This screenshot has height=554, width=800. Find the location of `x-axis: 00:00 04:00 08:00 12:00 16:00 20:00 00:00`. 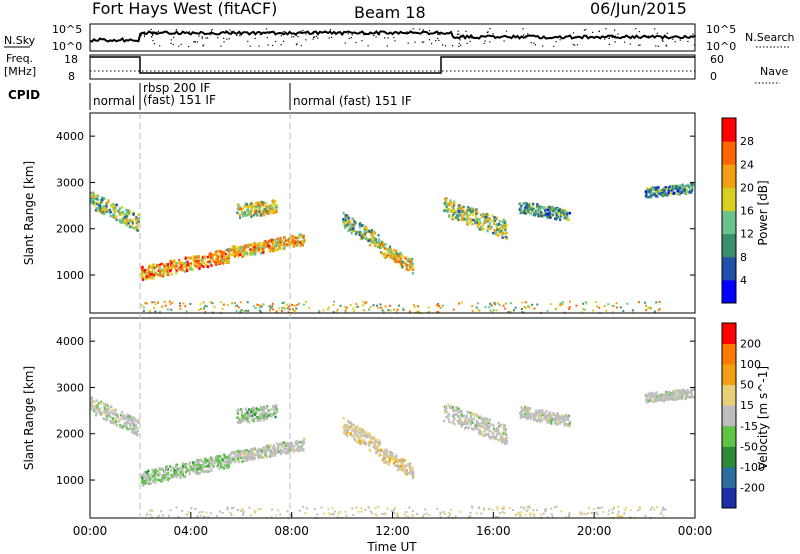

x-axis: 00:00 04:00 08:00 12:00 16:00 20:00 00:00 is located at coordinates (392, 525).